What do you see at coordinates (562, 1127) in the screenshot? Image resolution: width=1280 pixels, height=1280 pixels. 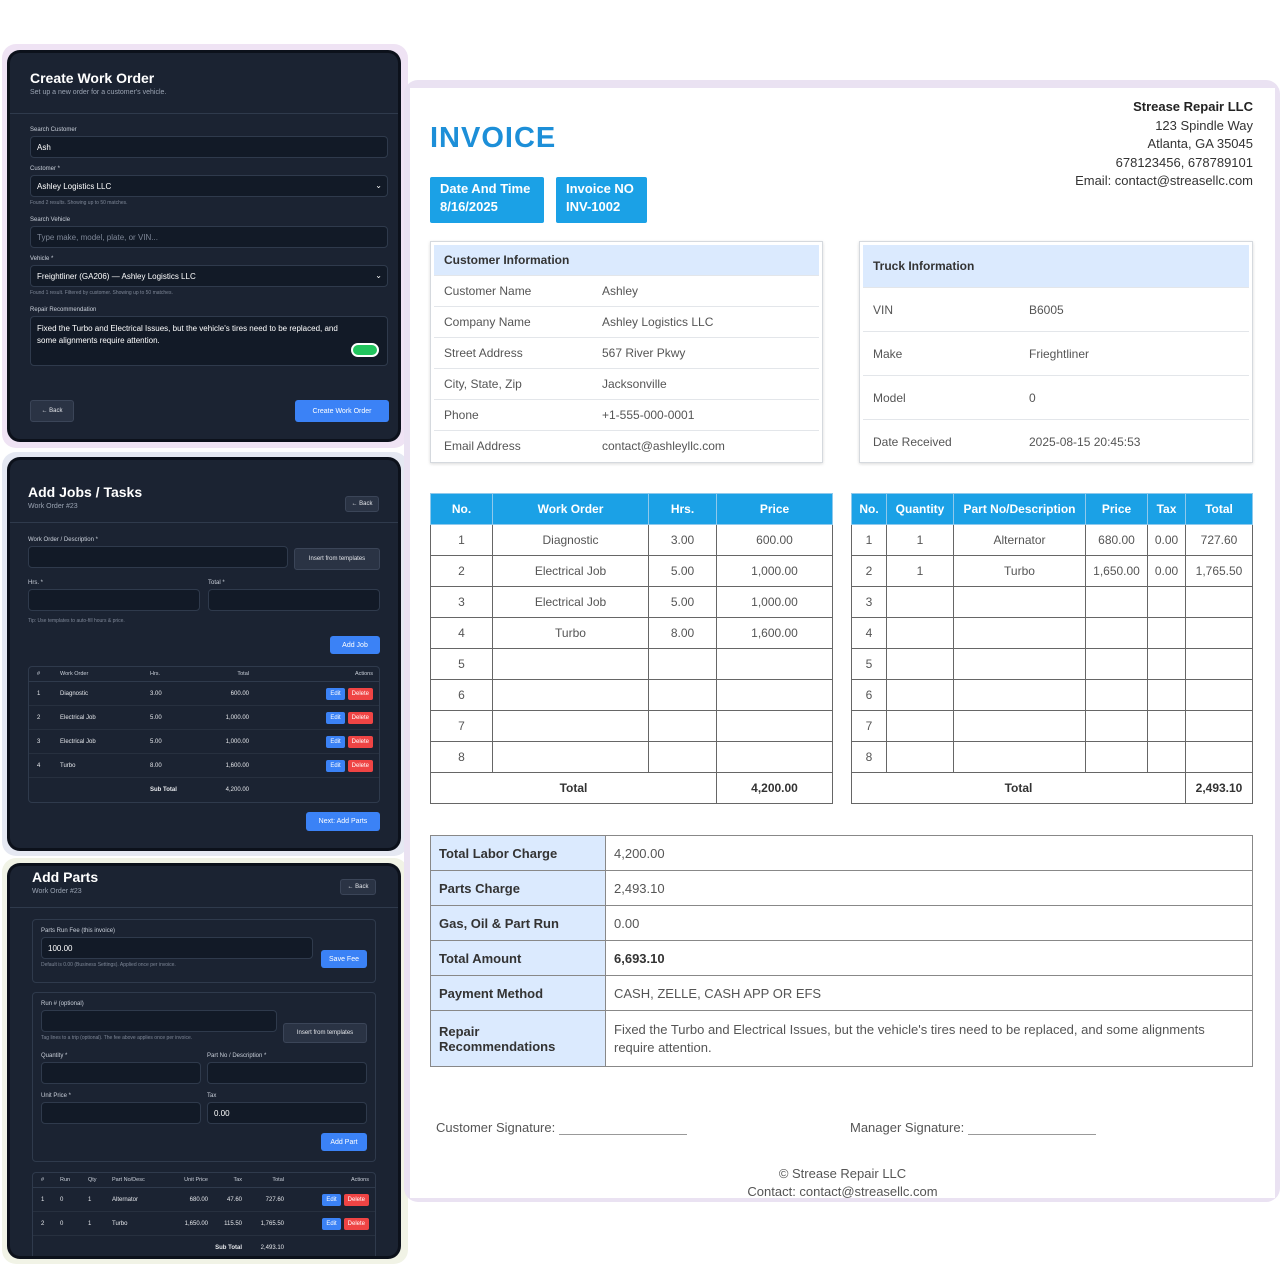 I see `customer-signature: Customer Signature:` at bounding box center [562, 1127].